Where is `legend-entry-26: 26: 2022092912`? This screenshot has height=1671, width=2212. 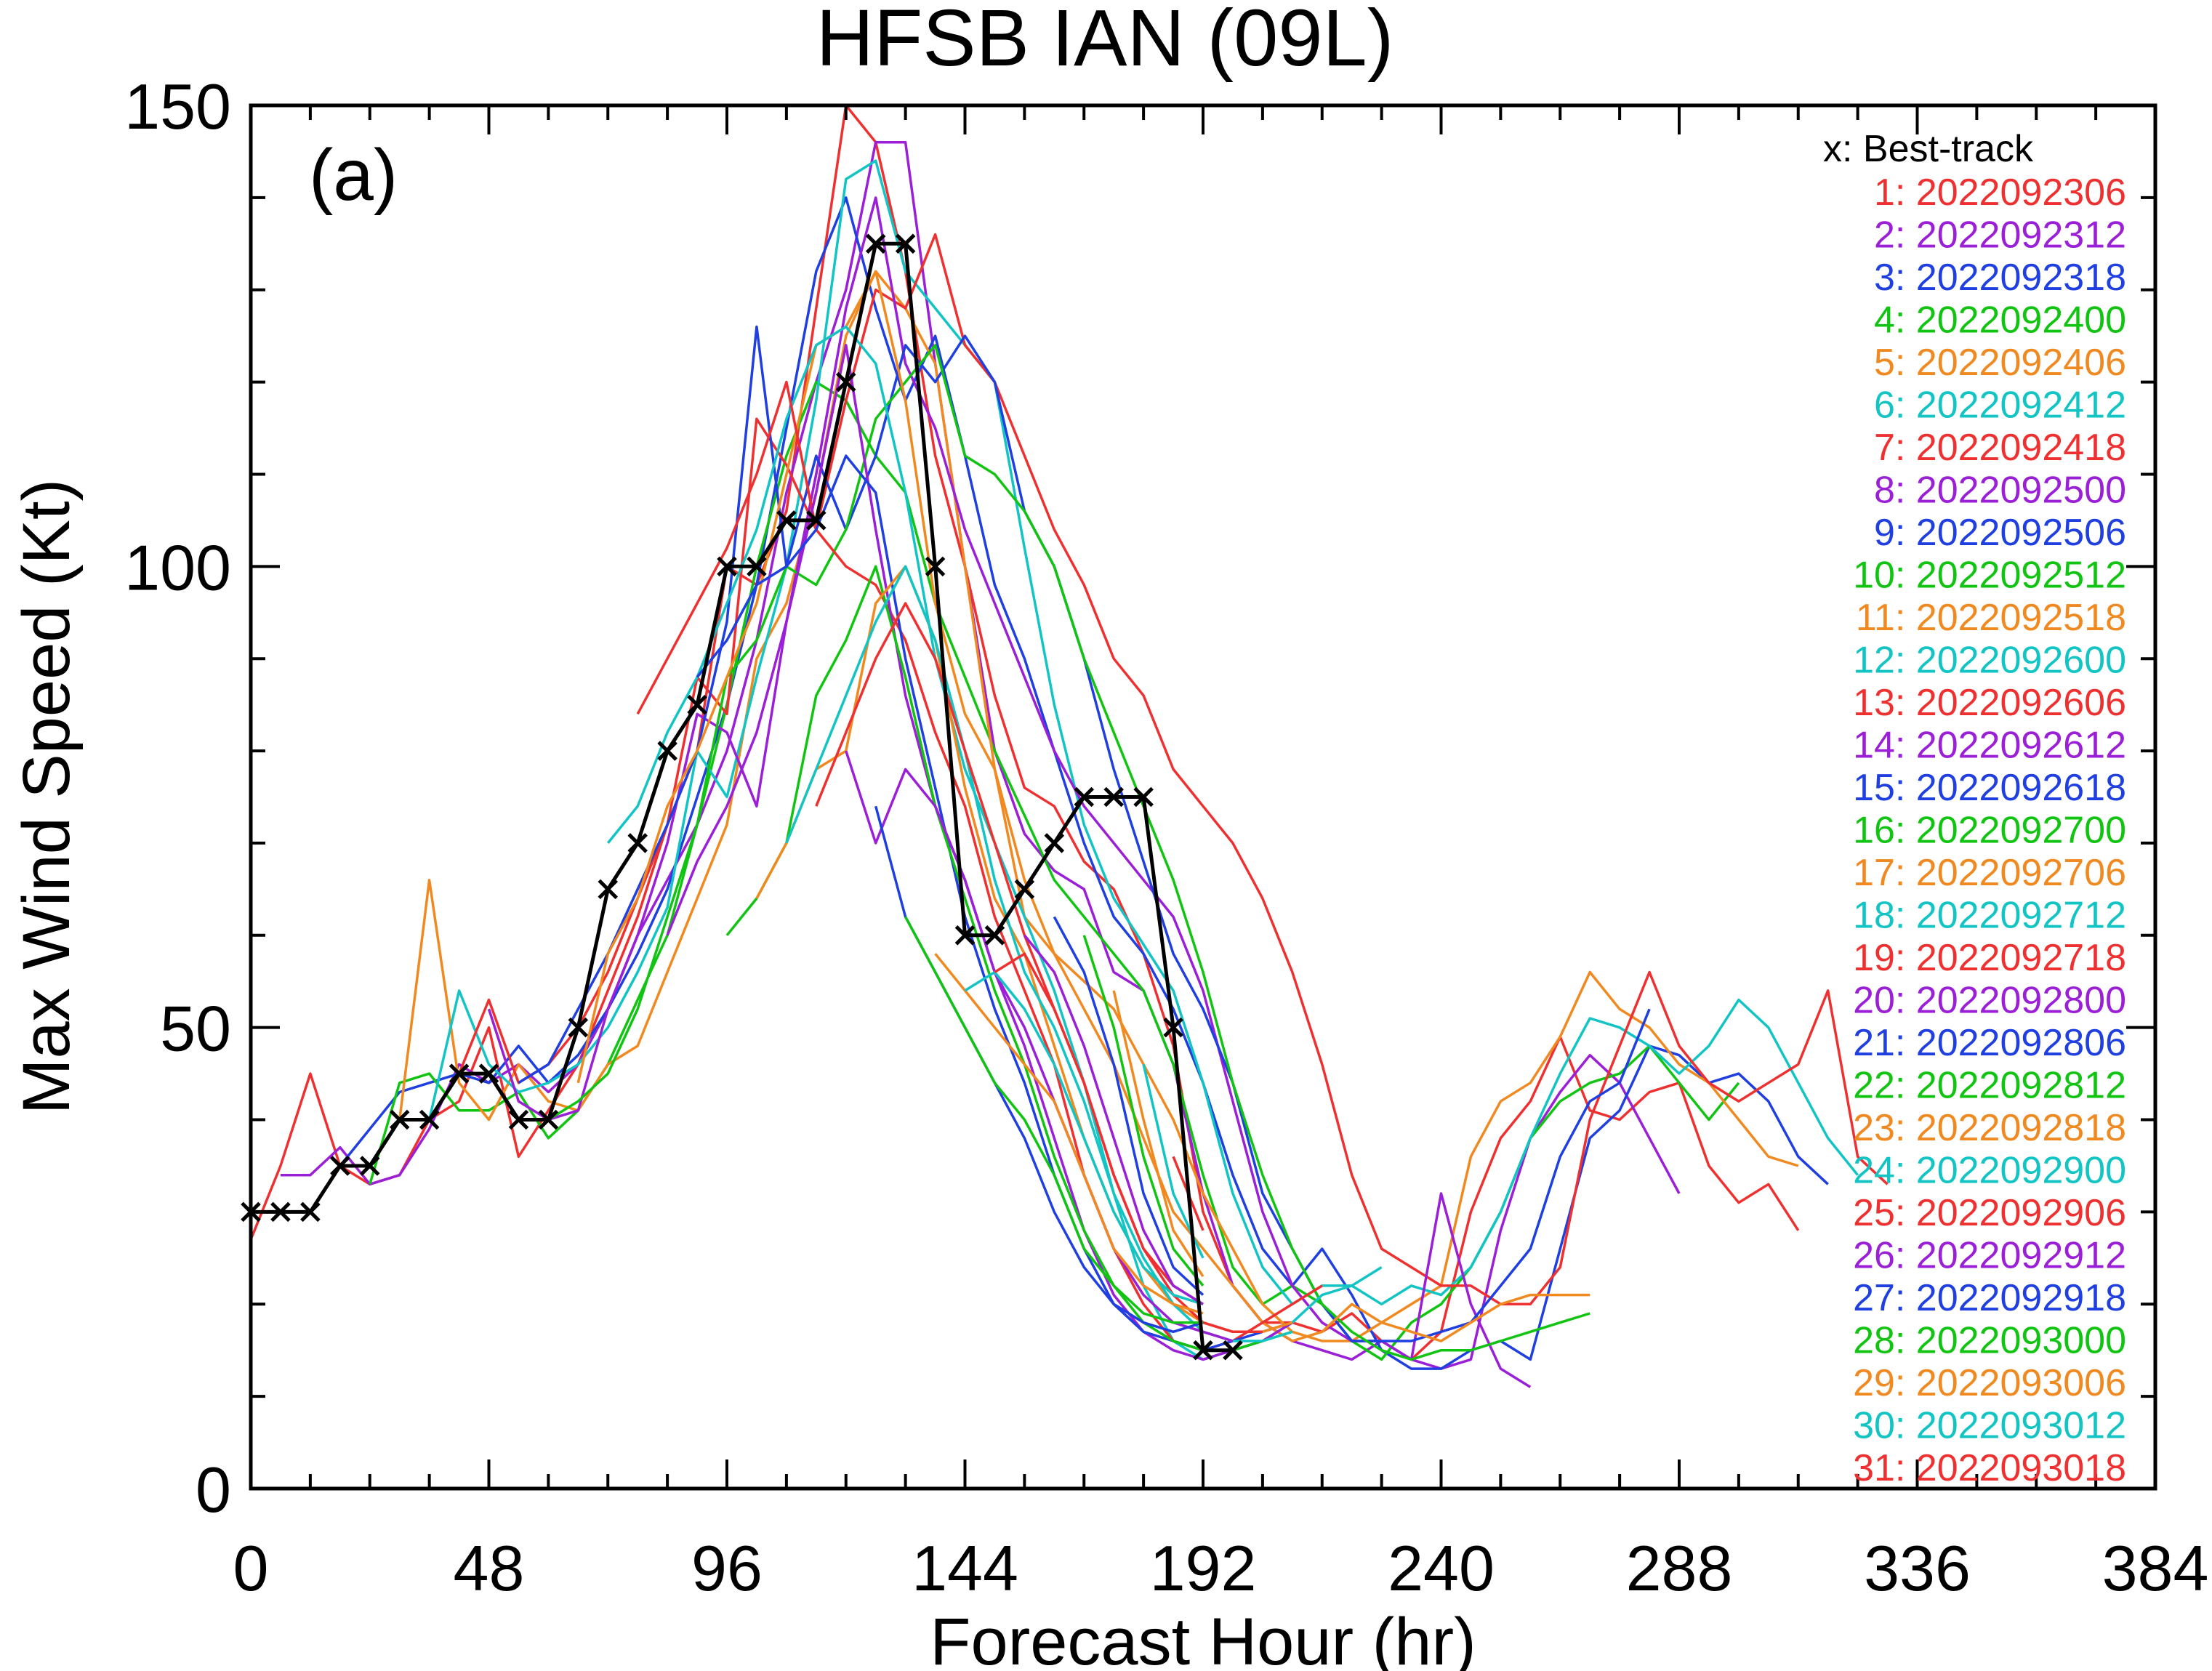 legend-entry-26: 26: 2022092912 is located at coordinates (1990, 1256).